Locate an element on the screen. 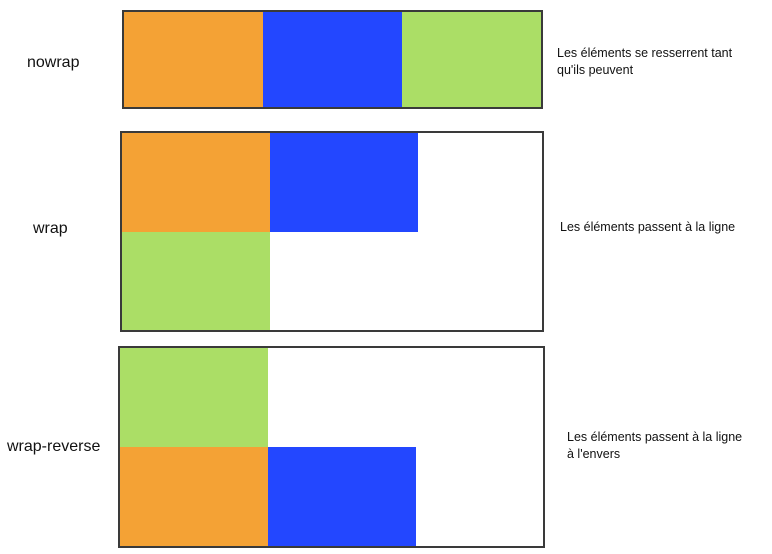  description-wrap: Les éléments passent à la ligne is located at coordinates (647, 227).